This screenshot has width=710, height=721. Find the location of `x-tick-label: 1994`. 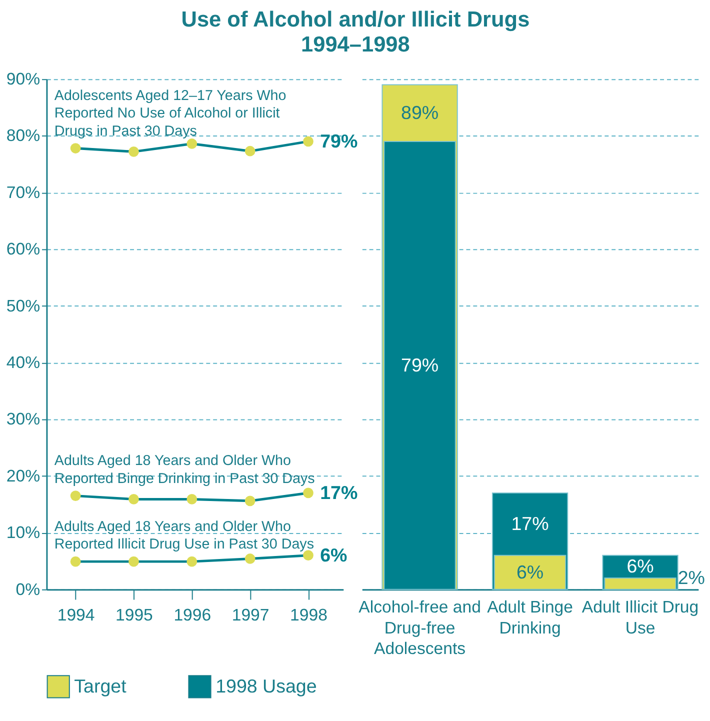

x-tick-label: 1994 is located at coordinates (76, 615).